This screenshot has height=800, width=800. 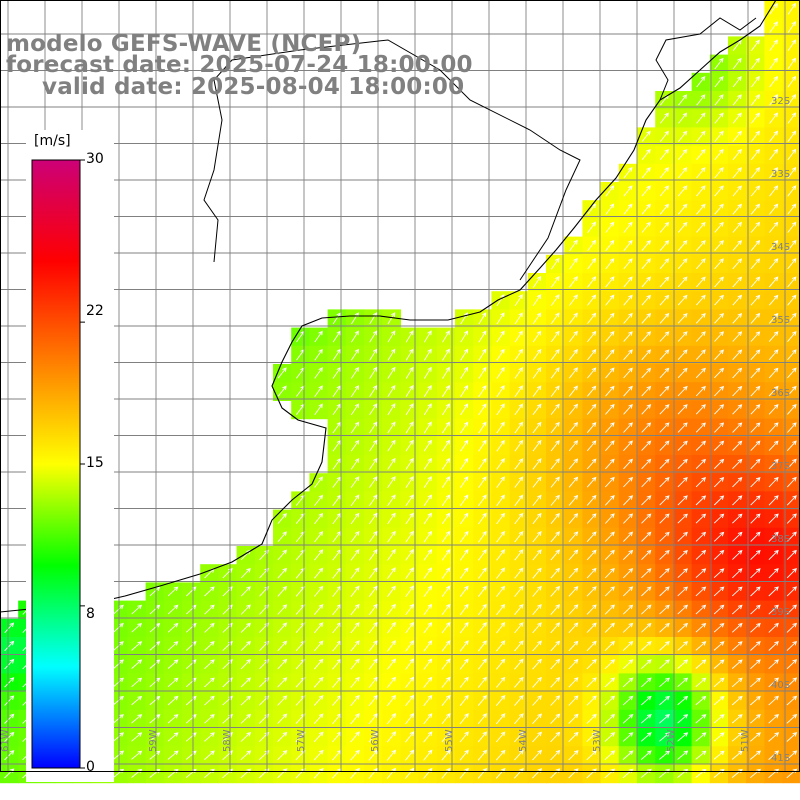 What do you see at coordinates (253, 87) in the screenshot?
I see `valid-date: valid date: 2025-08-04 18:00:00` at bounding box center [253, 87].